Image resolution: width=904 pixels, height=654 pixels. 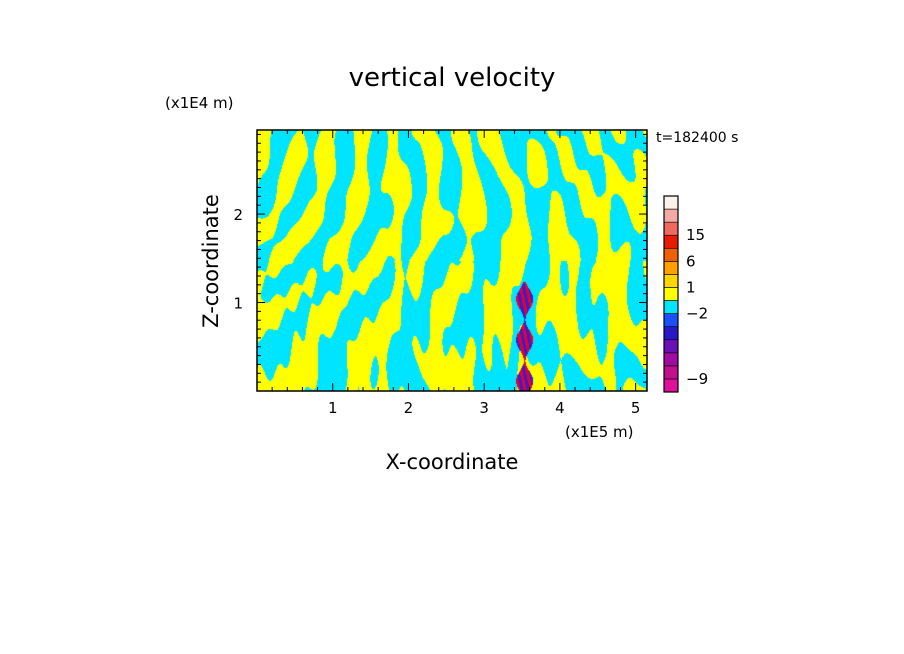 I want to click on y-tick-label: 2, so click(x=238, y=215).